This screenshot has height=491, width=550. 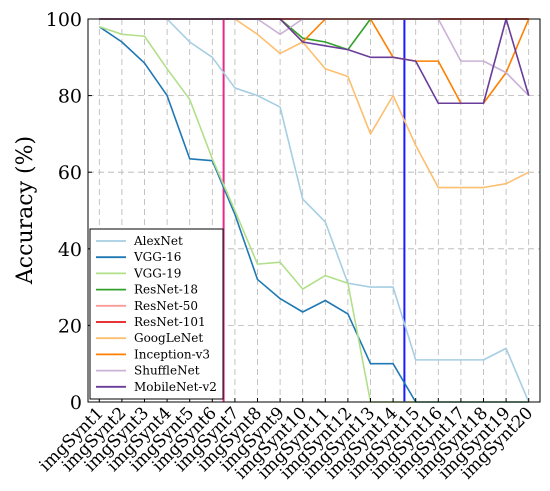 What do you see at coordinates (25, 210) in the screenshot?
I see `y-axis-label: Accuracy (%)` at bounding box center [25, 210].